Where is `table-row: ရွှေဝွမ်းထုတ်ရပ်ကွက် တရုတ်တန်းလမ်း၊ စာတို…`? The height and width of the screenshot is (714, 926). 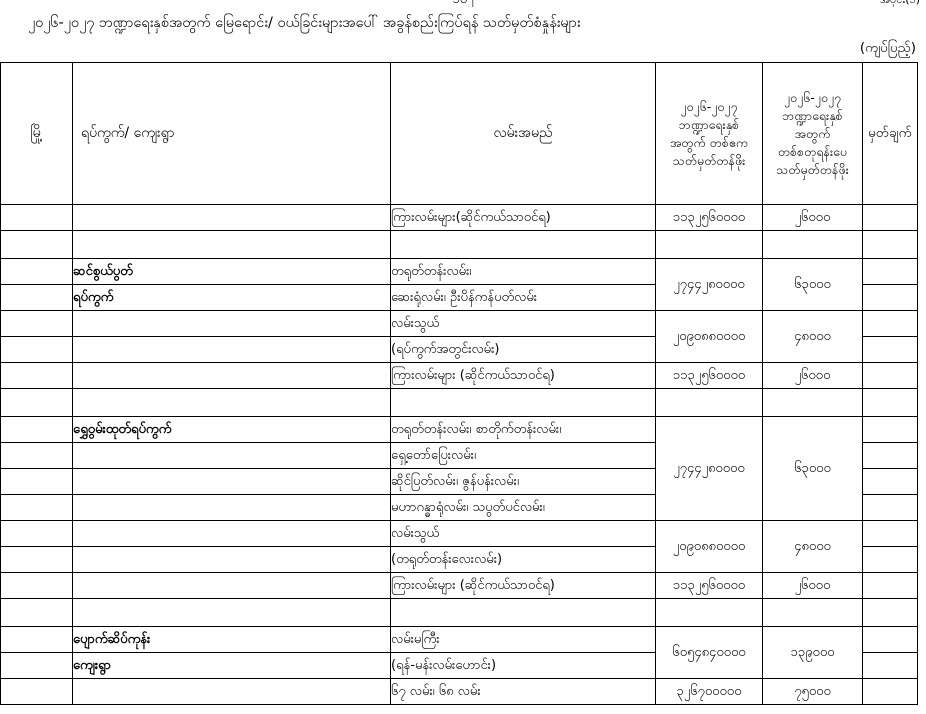
table-row: ရွှေဝွမ်းထုတ်ရပ်ကွက် တရုတ်တန်းလမ်း၊ စာတို… is located at coordinates (459, 468).